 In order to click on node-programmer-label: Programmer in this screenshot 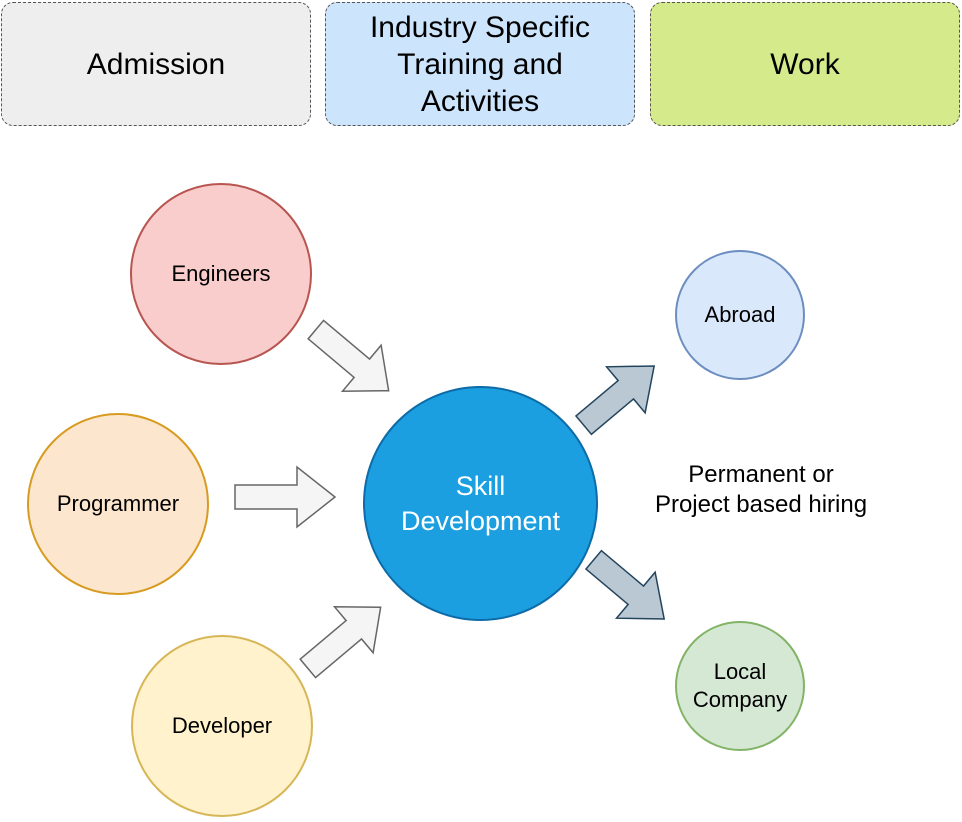, I will do `click(118, 503)`.